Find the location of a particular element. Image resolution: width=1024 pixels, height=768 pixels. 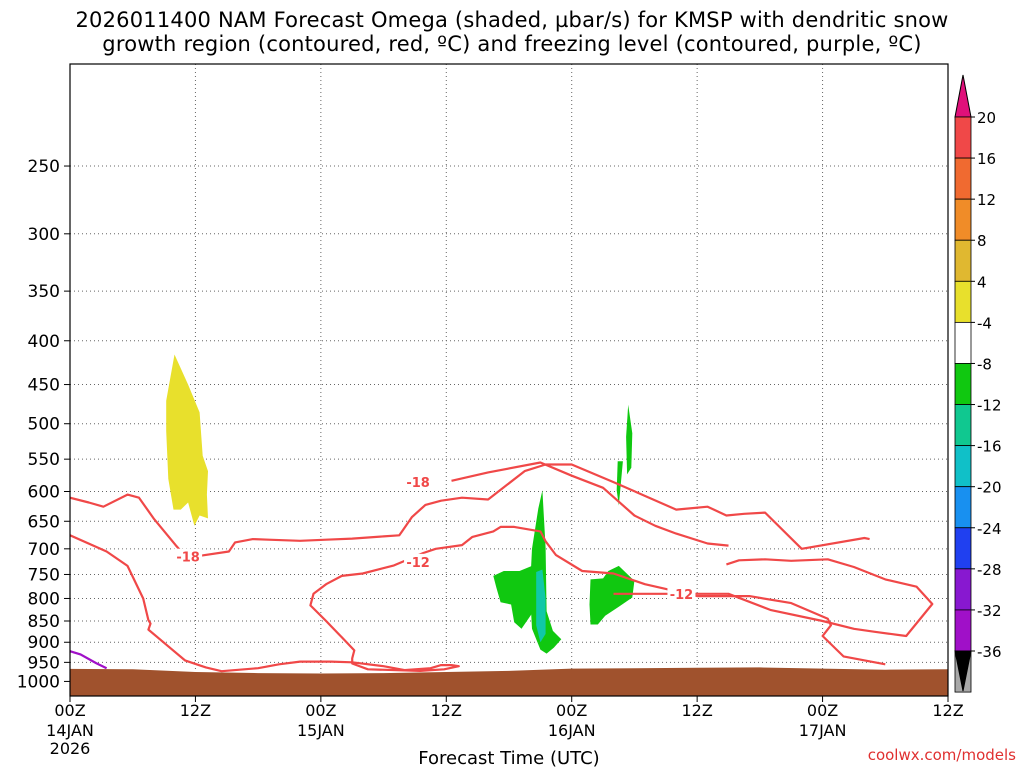

colorbar-top-arrow is located at coordinates (963, 96).